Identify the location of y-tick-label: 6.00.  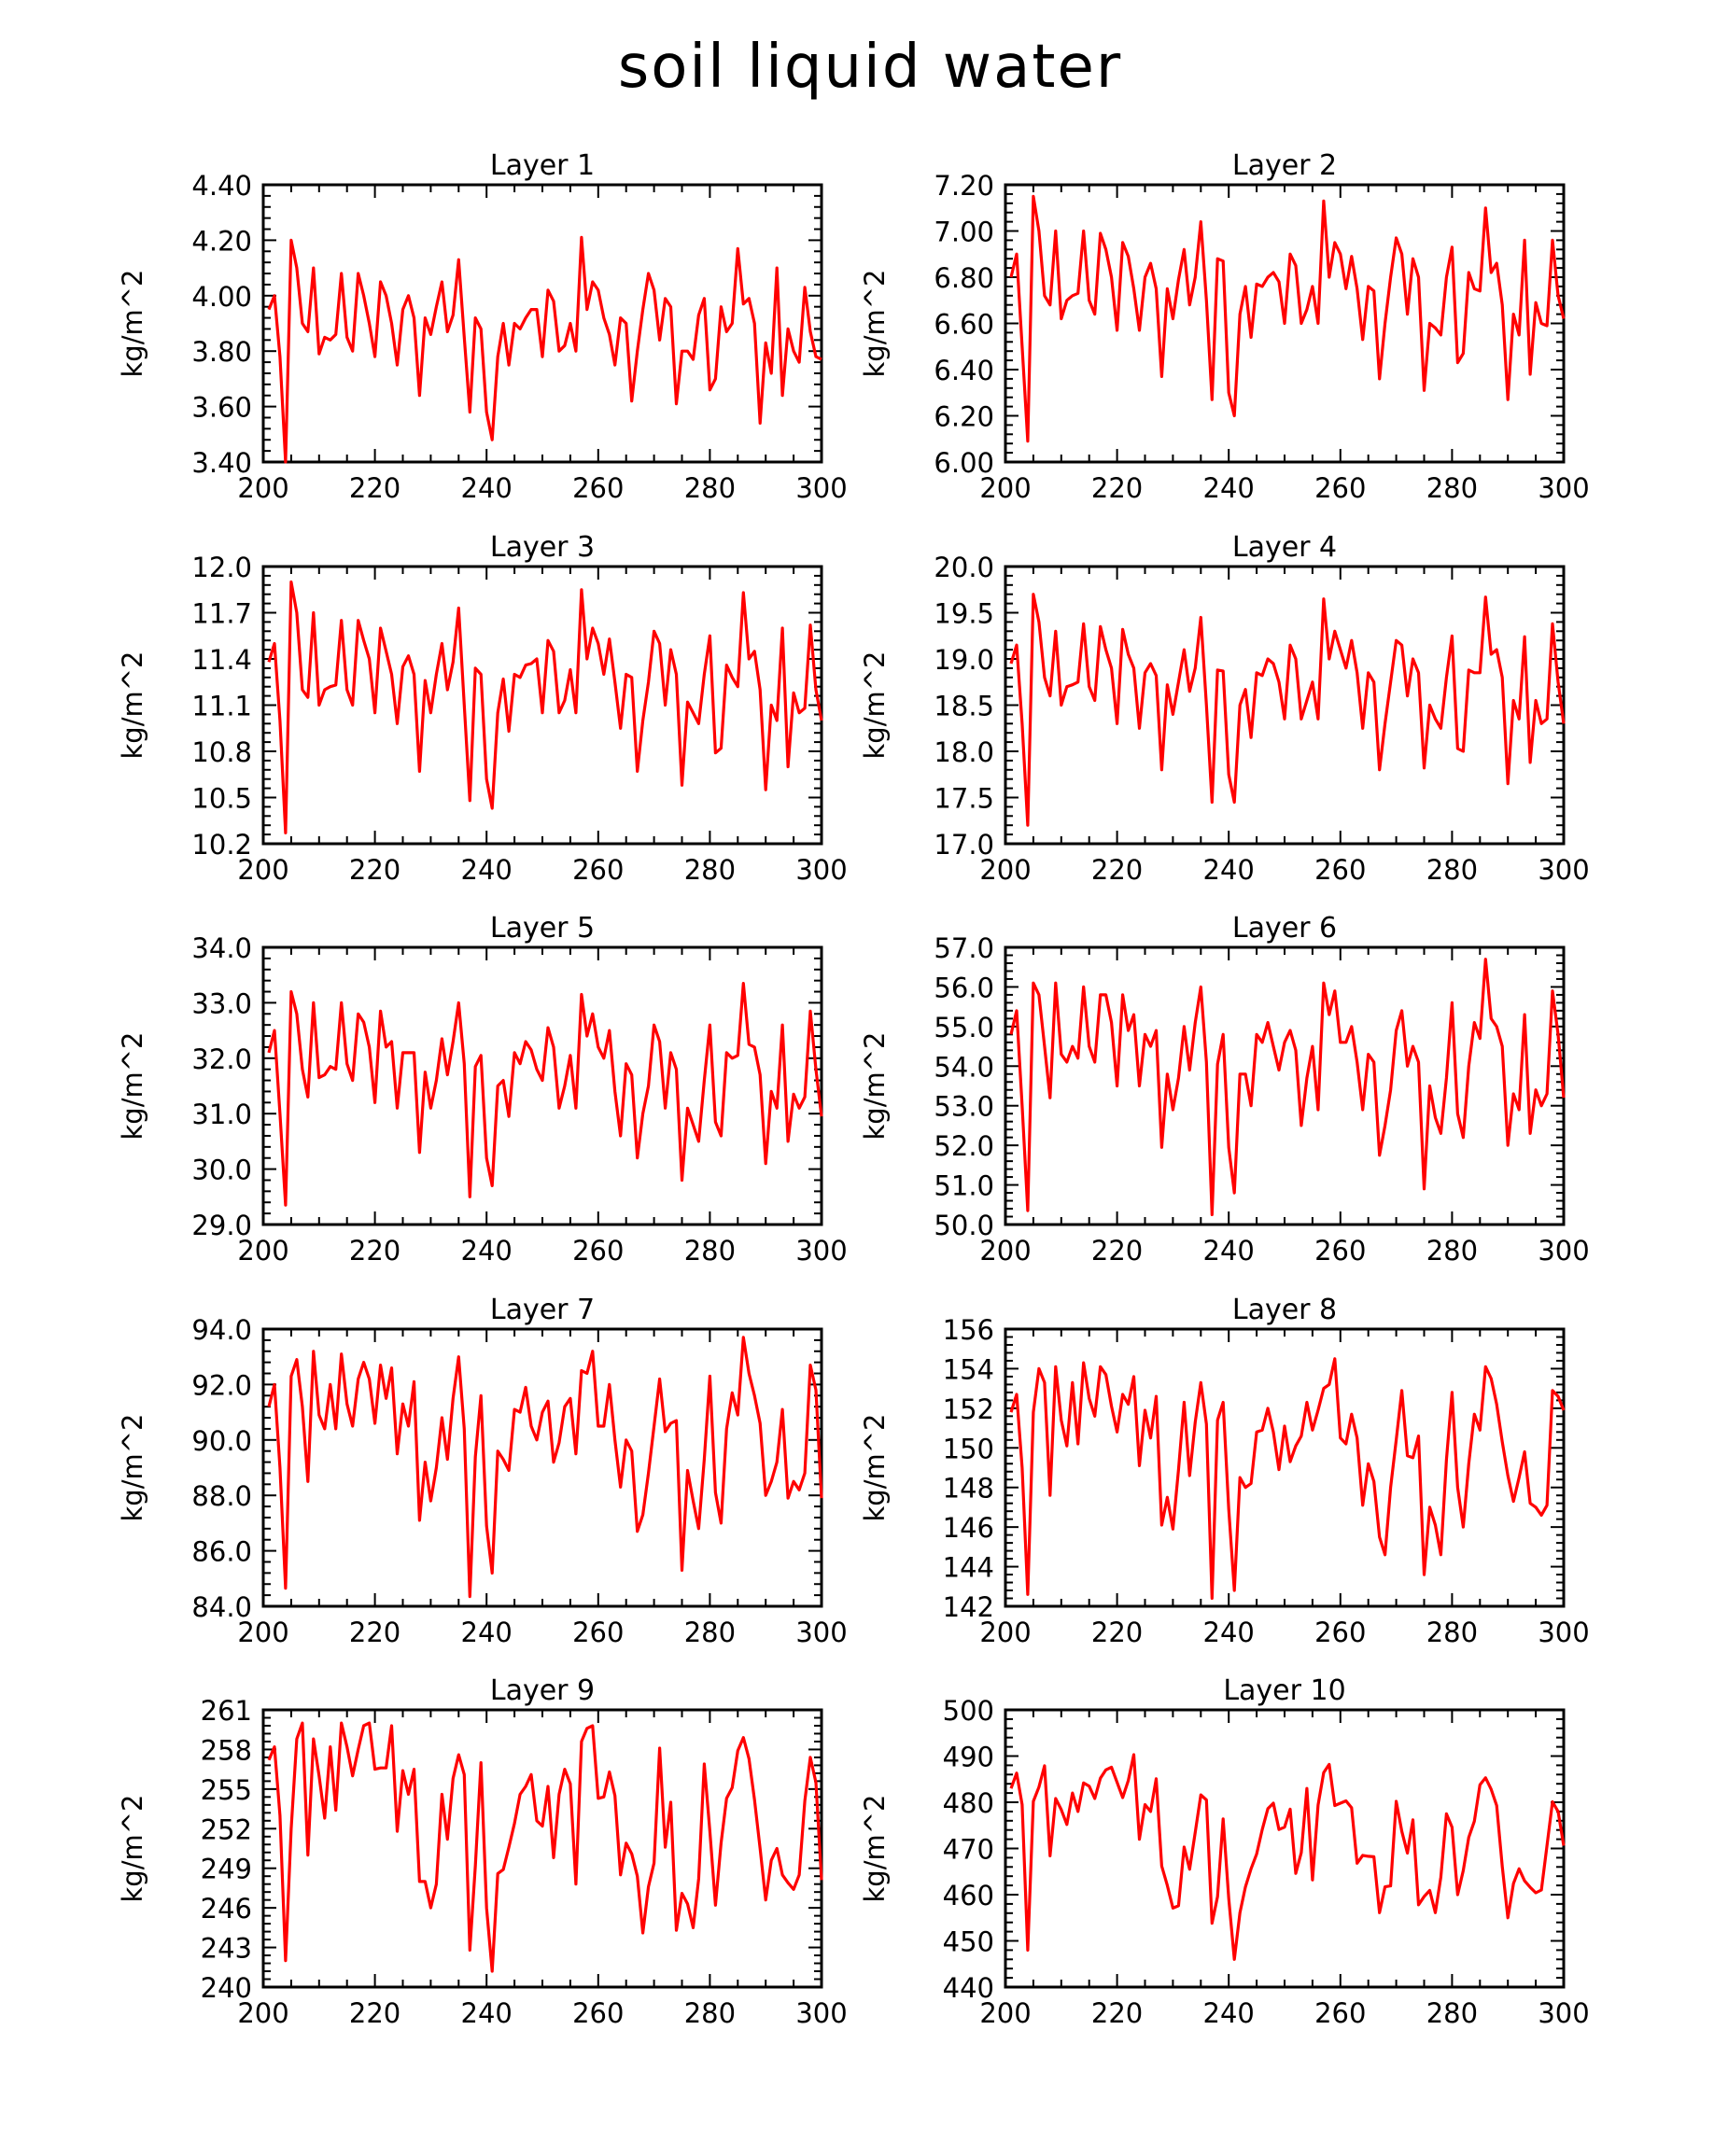
(964, 463).